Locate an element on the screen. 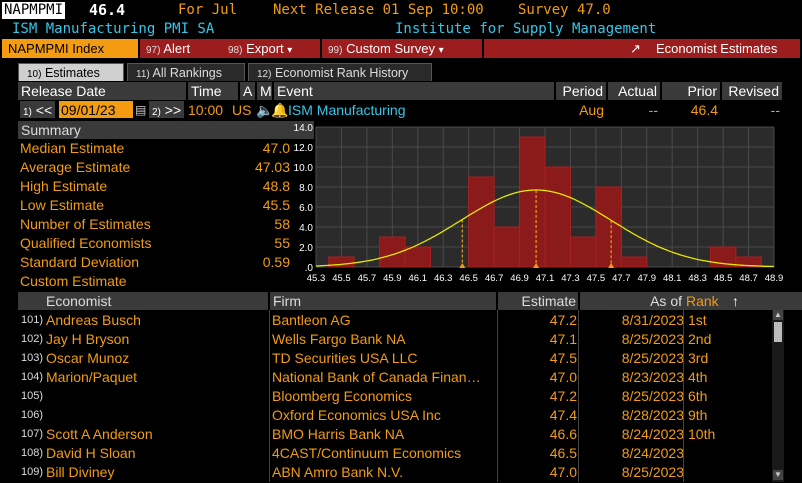 Image resolution: width=802 pixels, height=483 pixels. x-tick-label: 47.1 is located at coordinates (545, 278).